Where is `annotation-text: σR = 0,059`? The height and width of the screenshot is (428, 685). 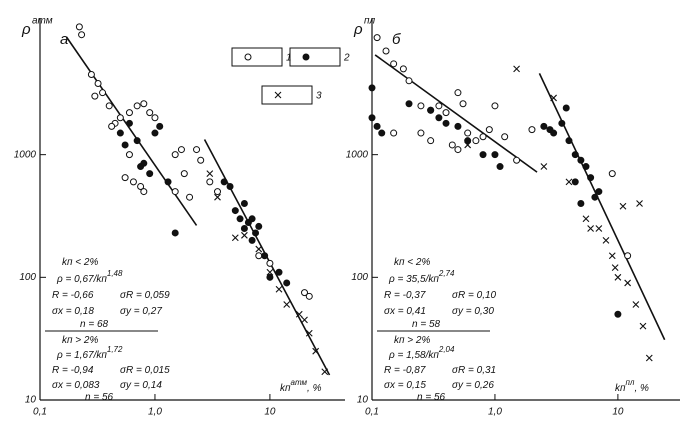 annotation-text: σR = 0,059 is located at coordinates (145, 295).